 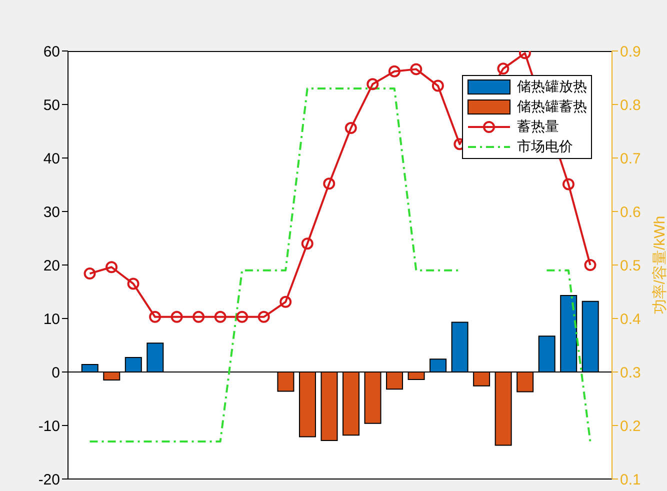 What do you see at coordinates (630, 373) in the screenshot?
I see `y2-tick-label: 0.3` at bounding box center [630, 373].